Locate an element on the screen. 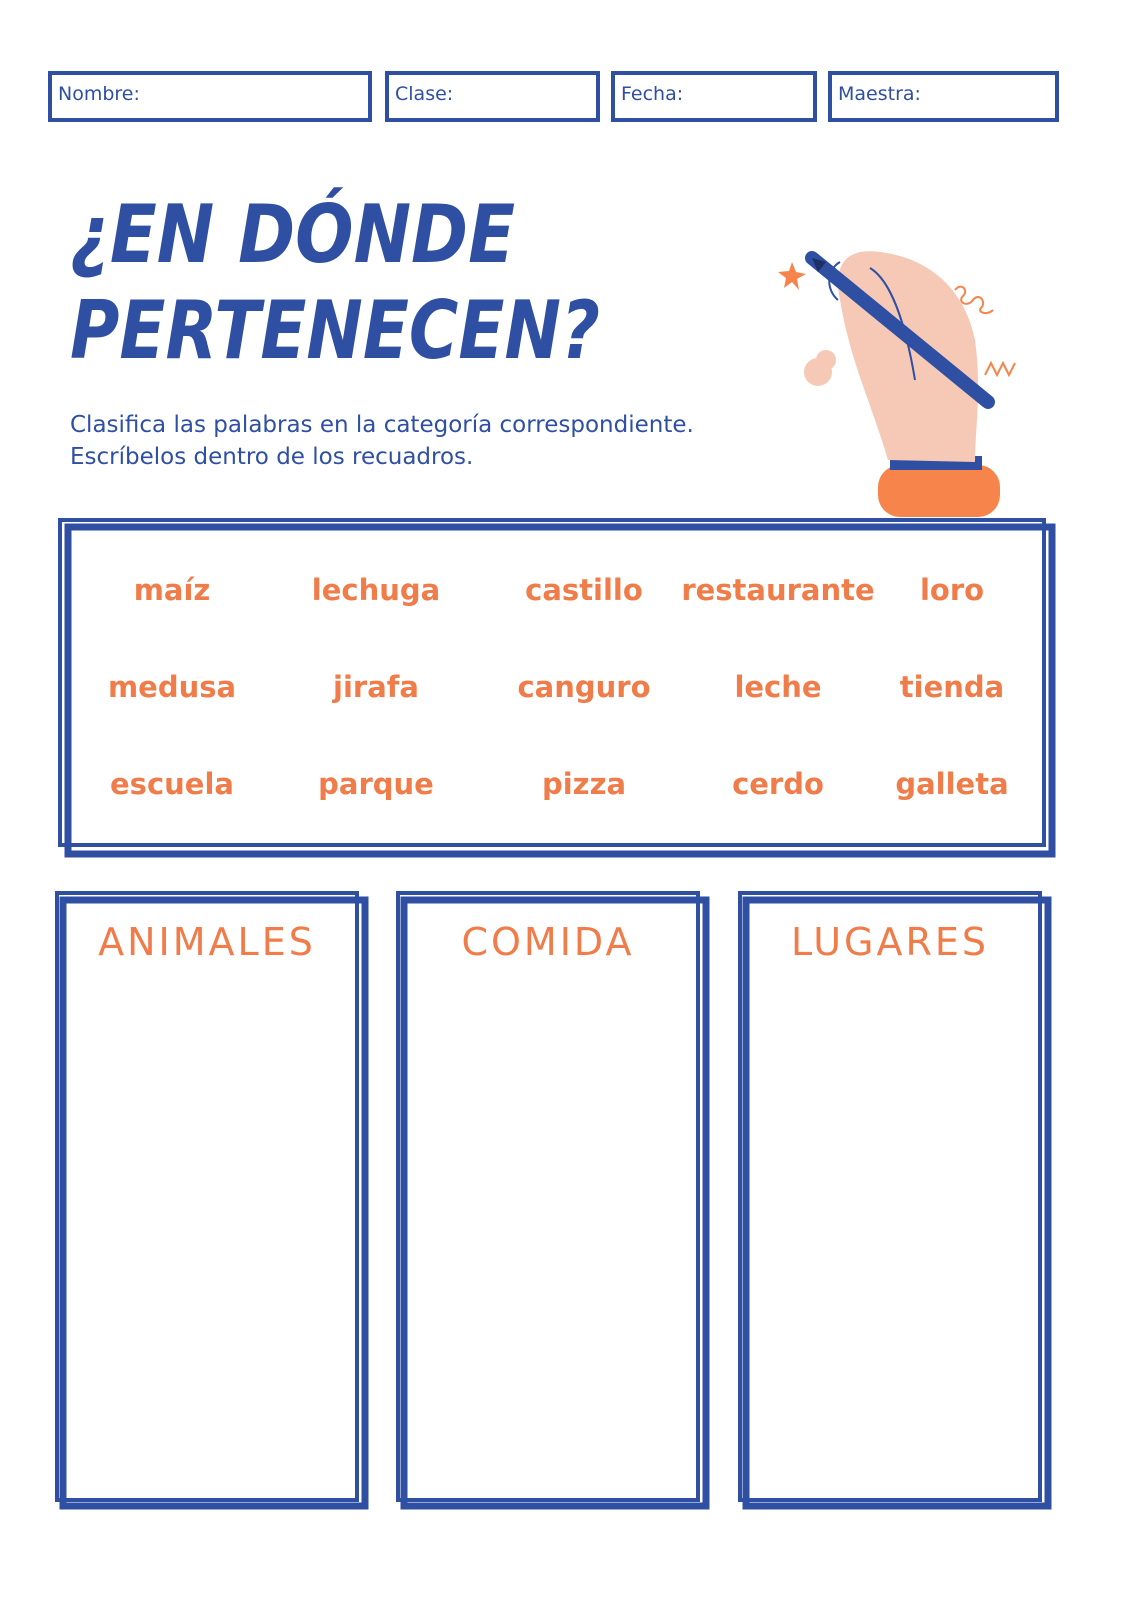 This screenshot has height=1600, width=1131. category-label: LUGARES is located at coordinates (890, 942).